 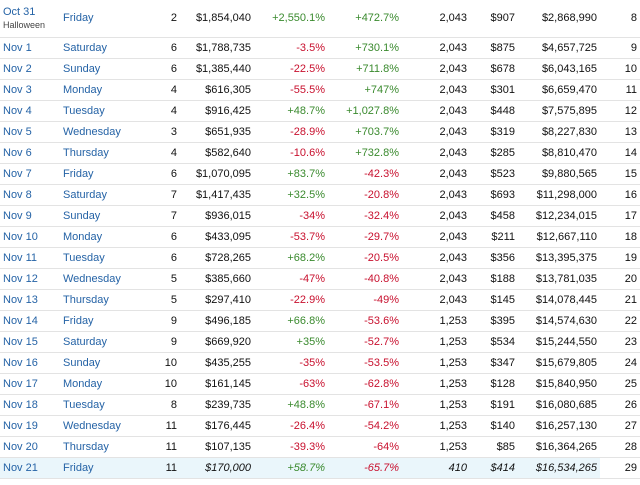 I want to click on date-link: Nov 11, so click(x=20, y=257).